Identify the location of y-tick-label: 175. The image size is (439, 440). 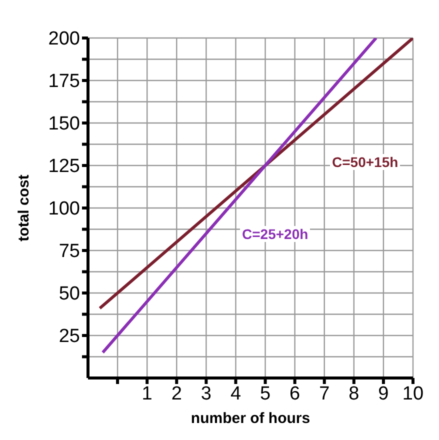
(64, 81).